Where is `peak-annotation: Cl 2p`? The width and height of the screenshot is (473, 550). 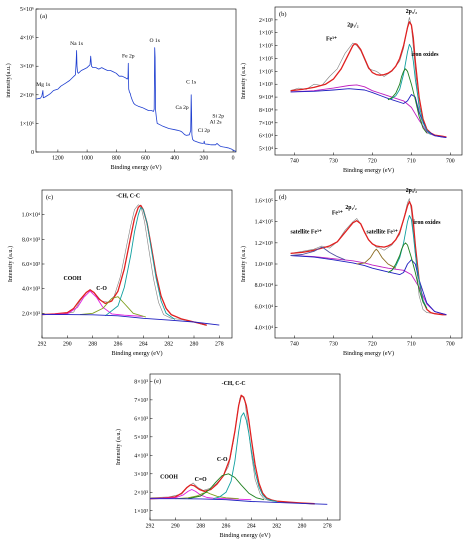 peak-annotation: Cl 2p is located at coordinates (204, 131).